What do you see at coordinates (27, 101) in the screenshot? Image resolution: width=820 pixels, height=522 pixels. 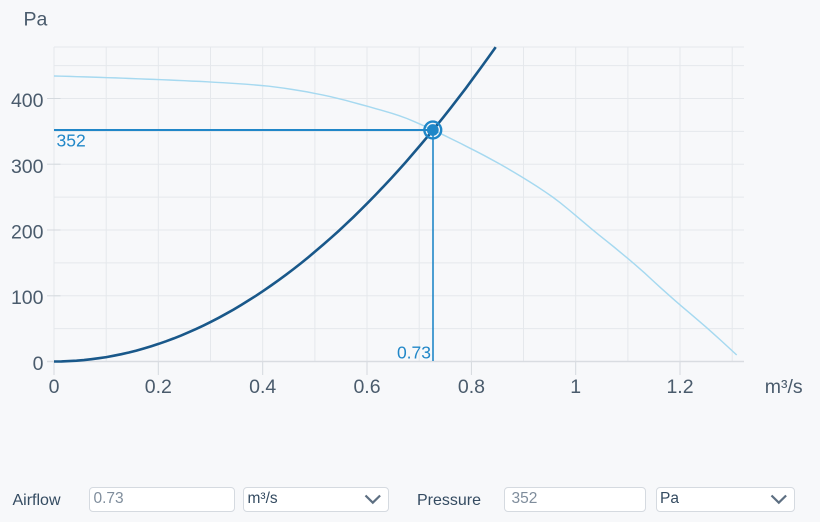 I see `svg-text: 400` at bounding box center [27, 101].